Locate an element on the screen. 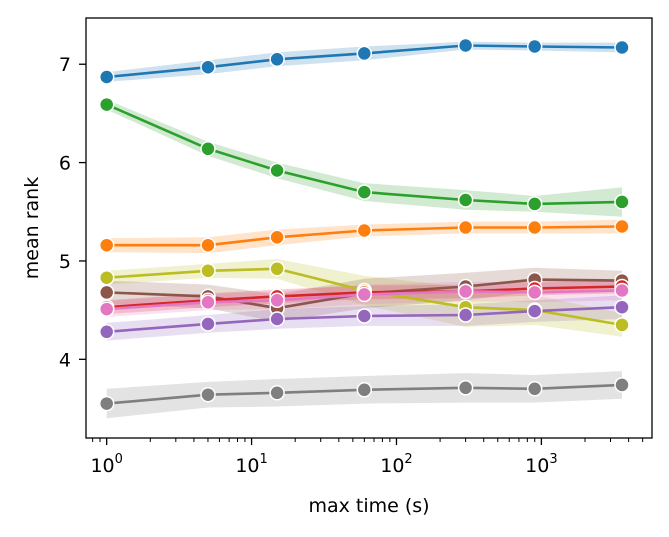  y-axis: 4 5 6 7 is located at coordinates (72, 212).